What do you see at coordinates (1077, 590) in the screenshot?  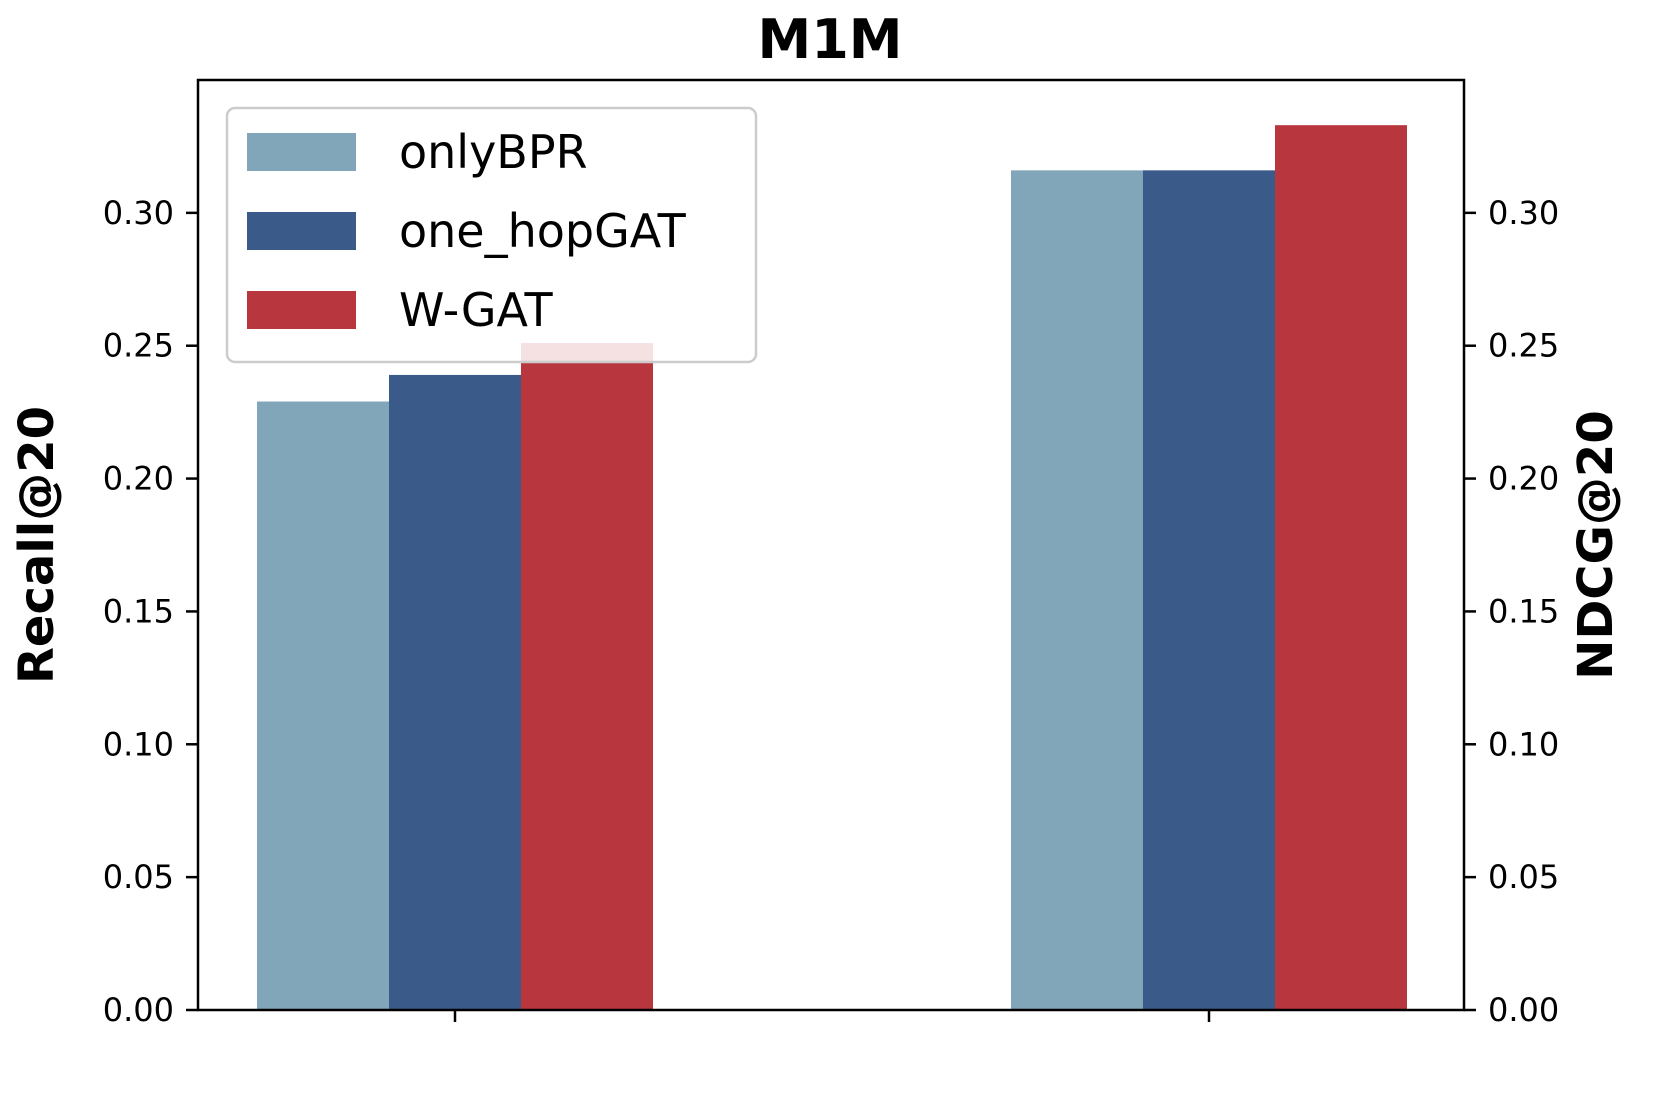 I see `bar-onlyBPR-ndcg` at bounding box center [1077, 590].